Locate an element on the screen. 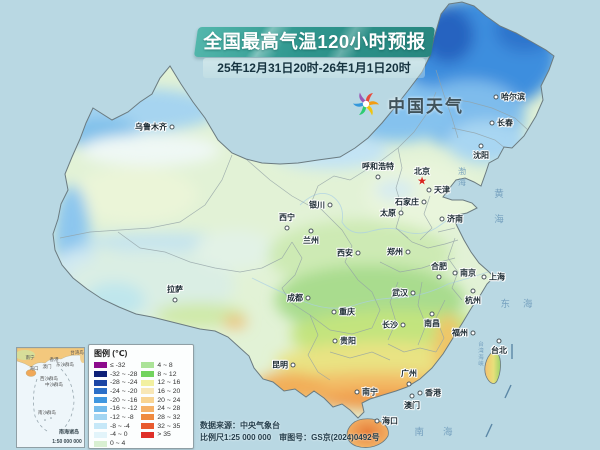 The width and height of the screenshot is (600, 450). legend-range-label: 4 ~ 8 is located at coordinates (165, 365).